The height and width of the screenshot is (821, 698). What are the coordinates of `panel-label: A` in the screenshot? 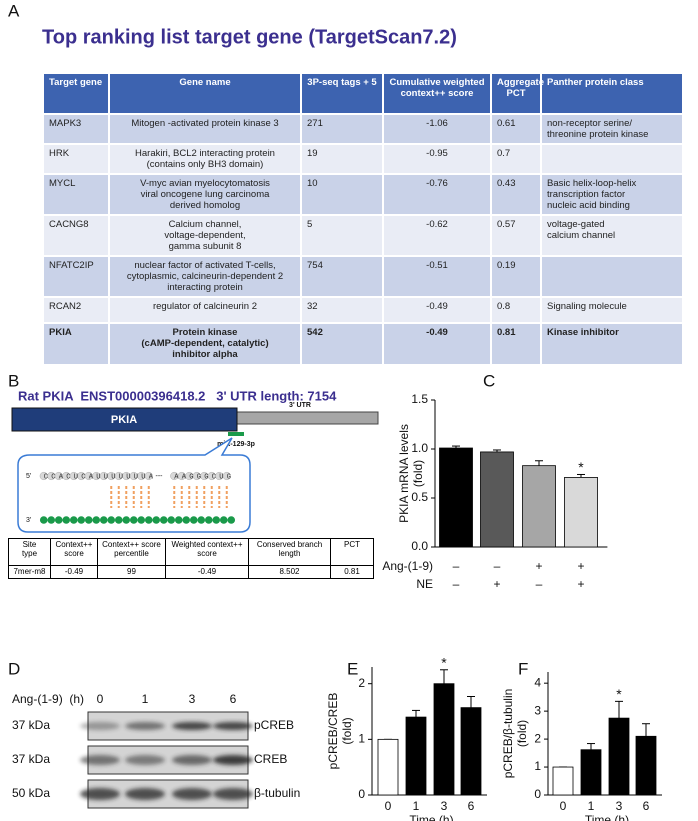 It's located at (14, 10).